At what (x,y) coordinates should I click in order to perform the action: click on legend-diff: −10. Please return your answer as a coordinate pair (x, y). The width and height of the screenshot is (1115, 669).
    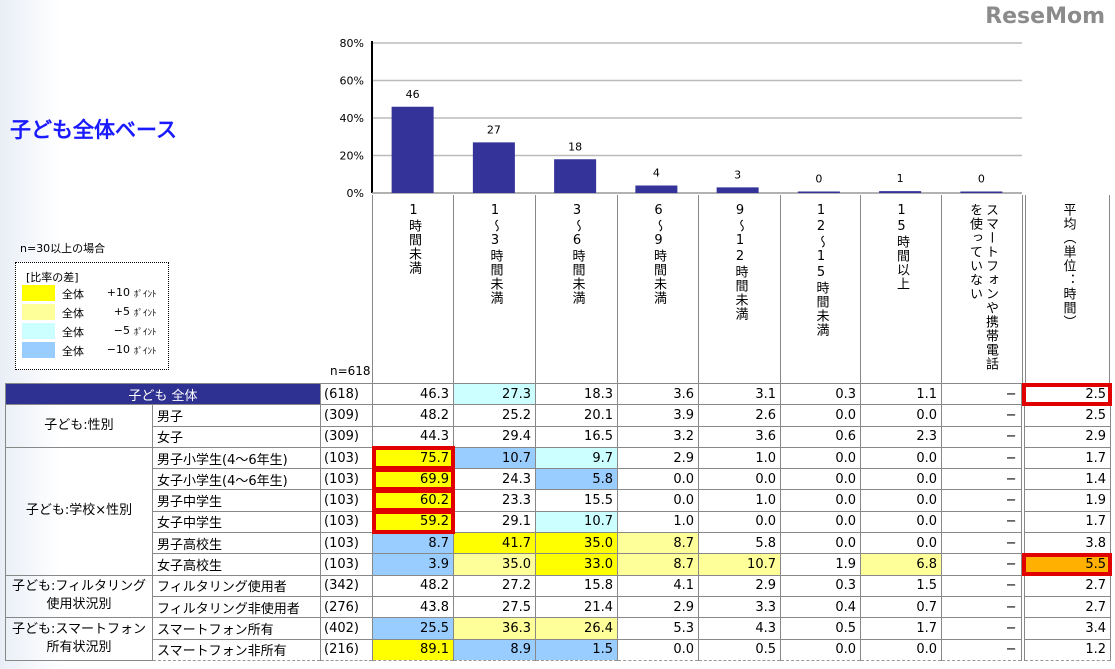
    Looking at the image, I should click on (118, 349).